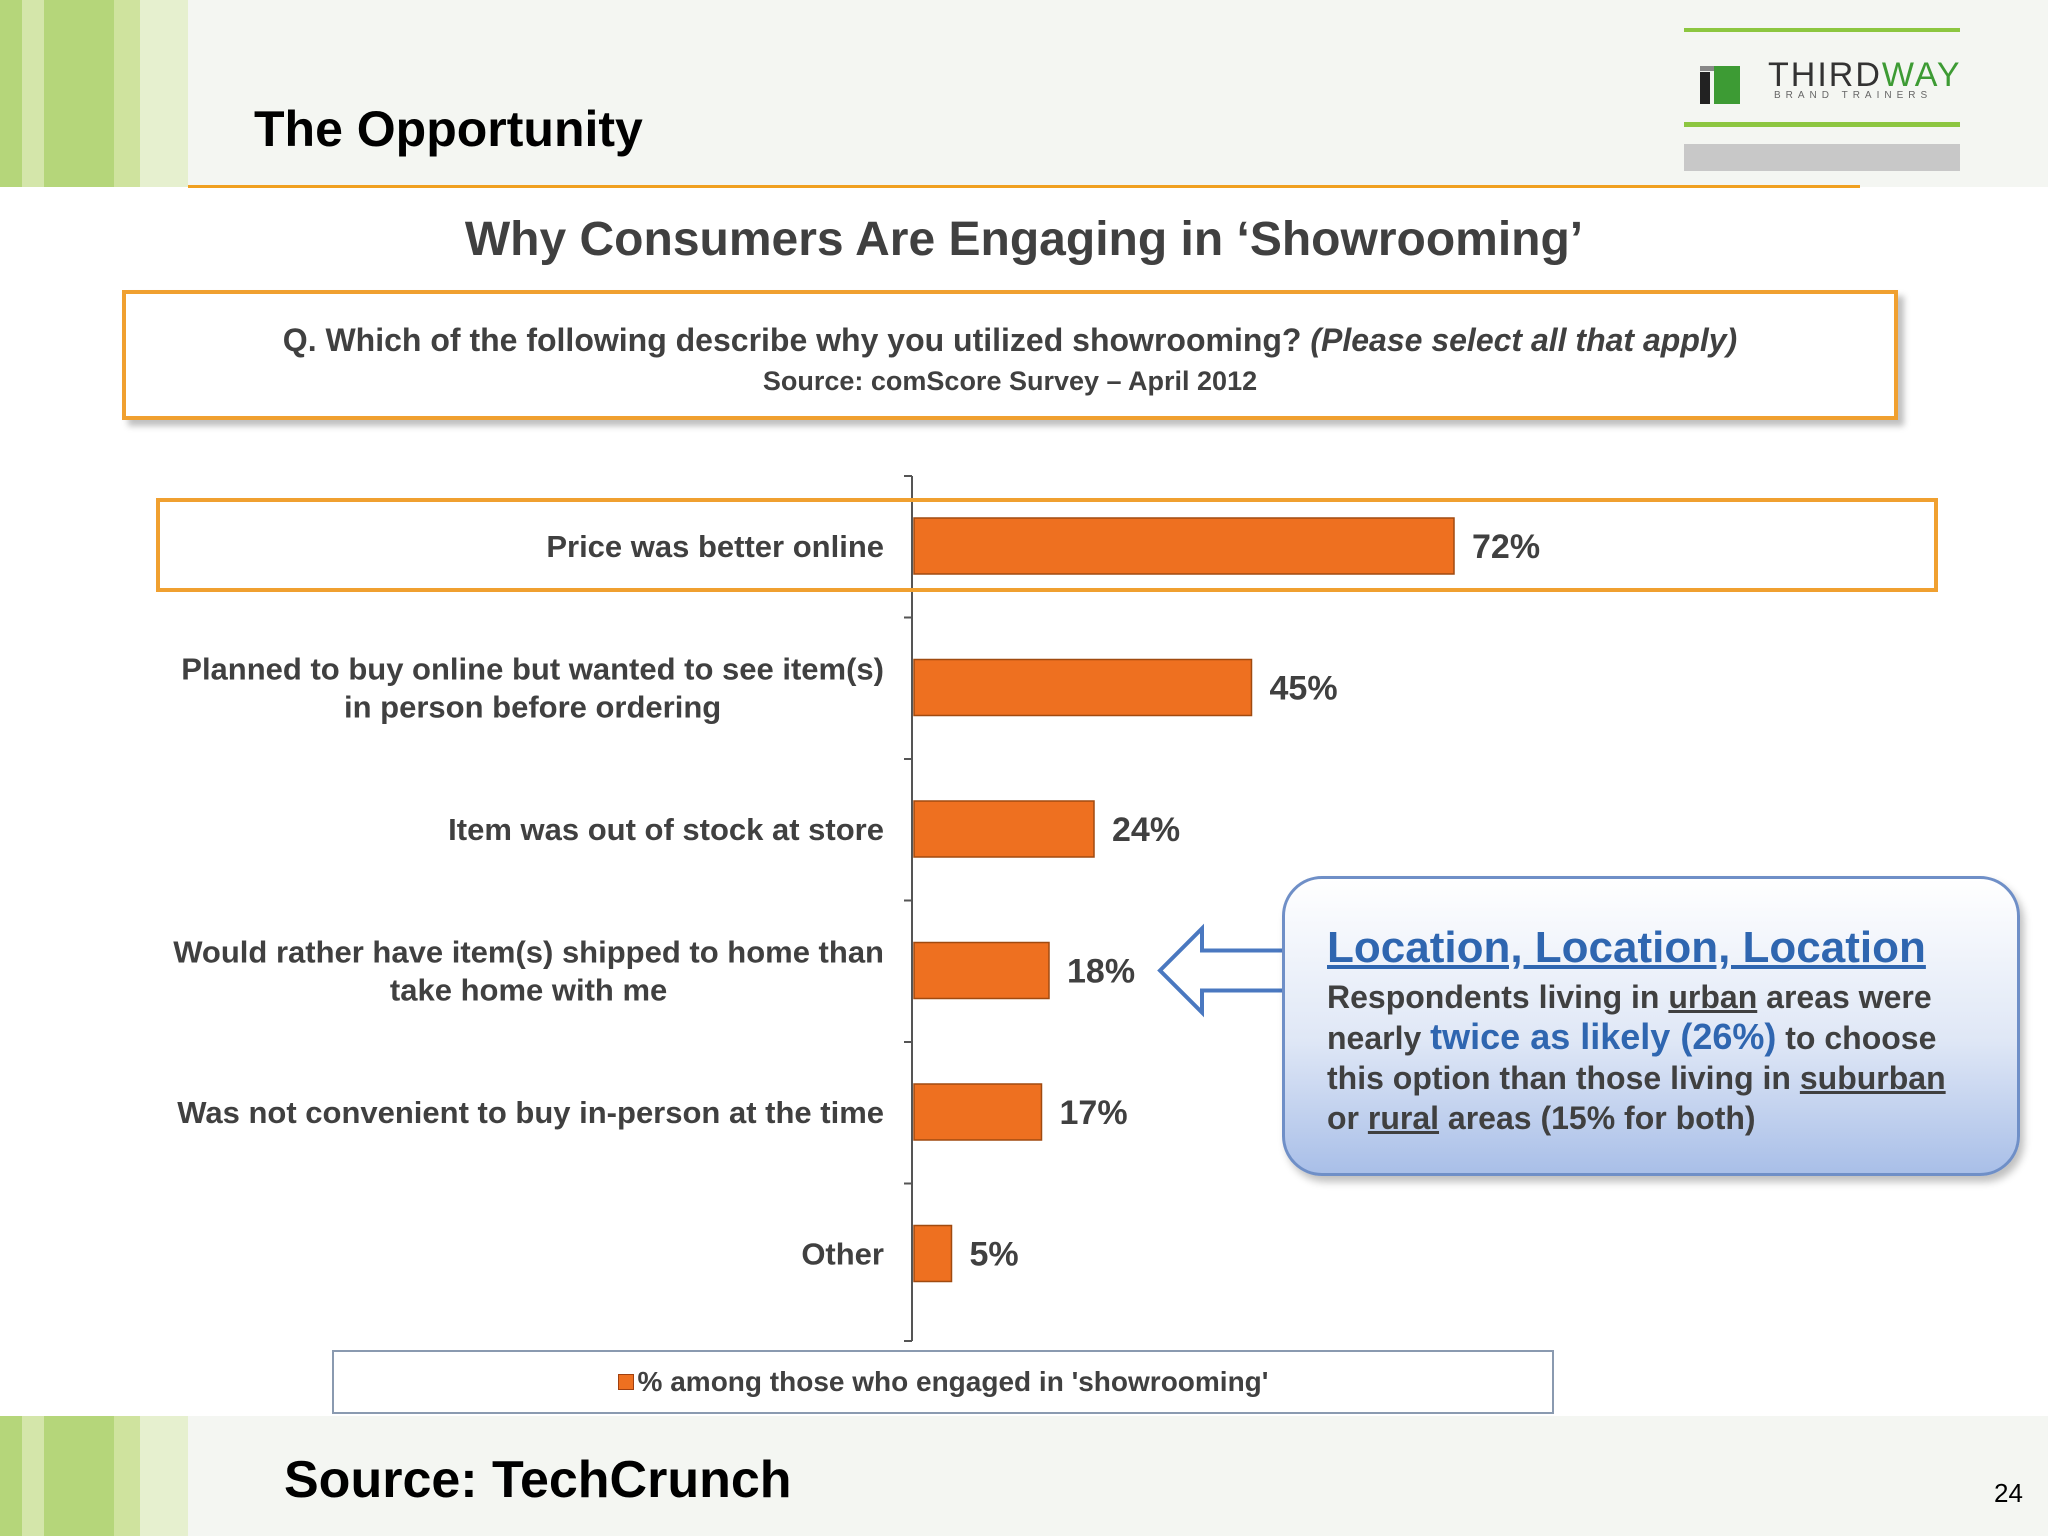 Image resolution: width=2048 pixels, height=1536 pixels. What do you see at coordinates (625, 1382) in the screenshot?
I see `legend-swatch` at bounding box center [625, 1382].